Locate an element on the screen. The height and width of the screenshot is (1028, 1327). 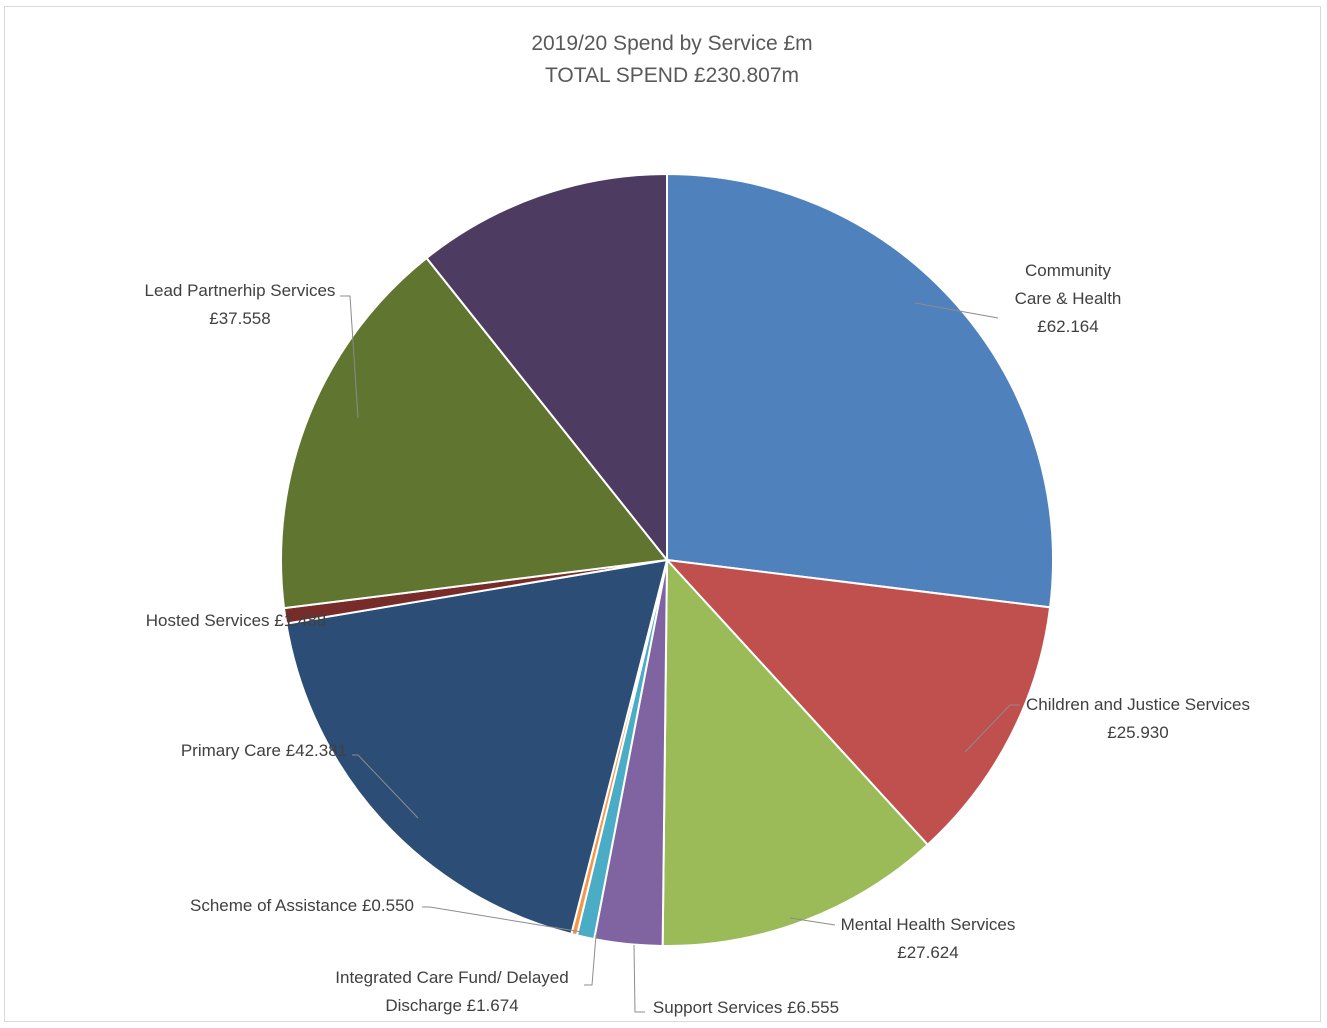
slice-label-5-line-0: Scheme of Assistance £0.550 is located at coordinates (302, 905).